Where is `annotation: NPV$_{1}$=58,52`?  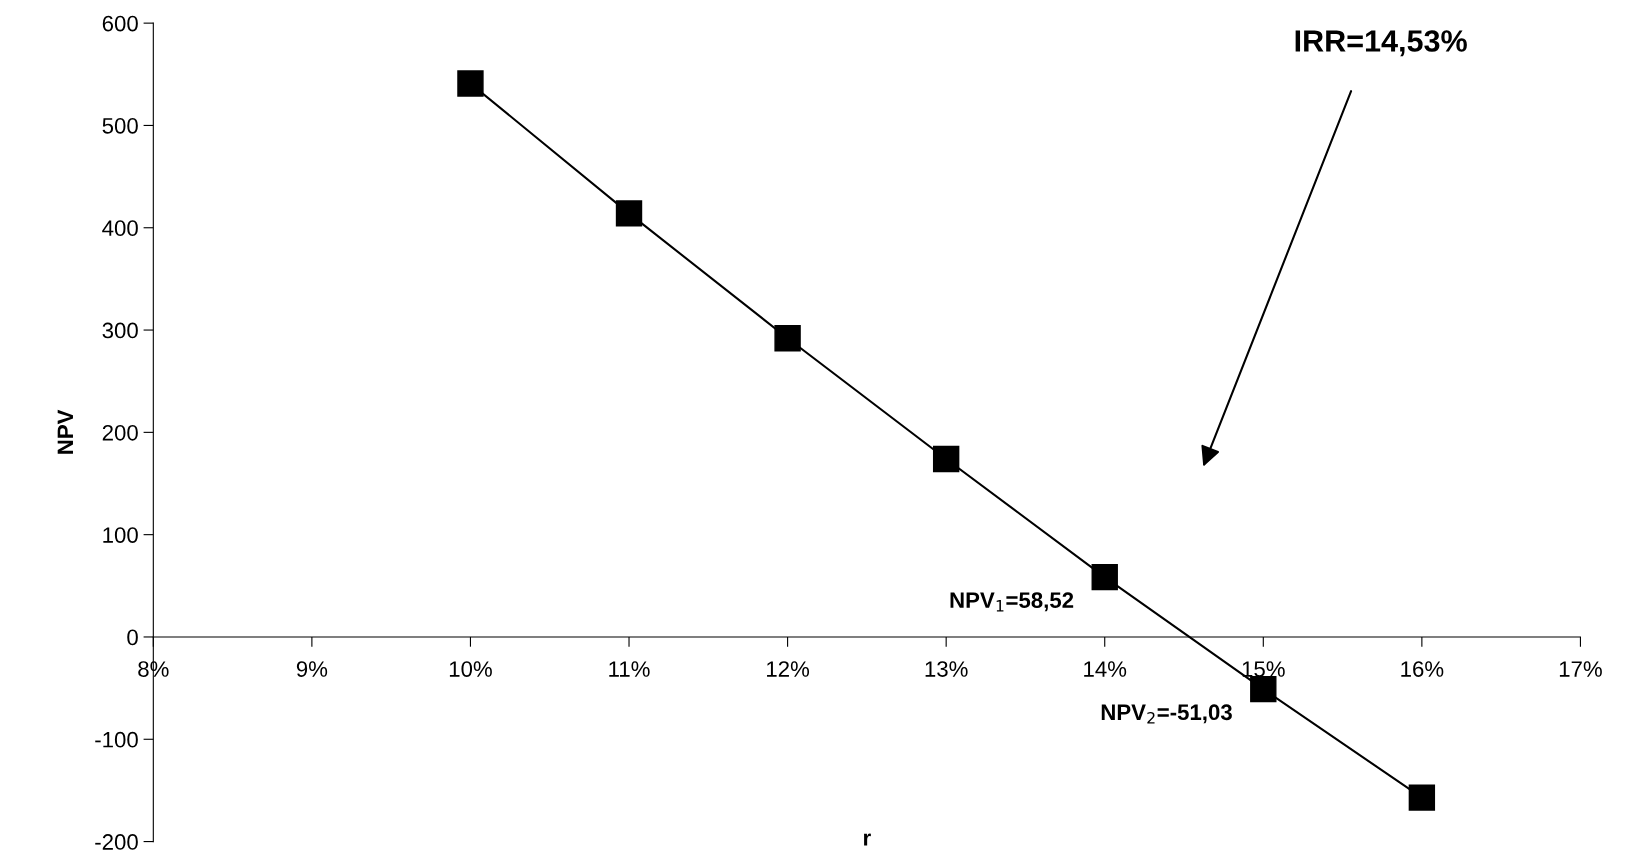
annotation: NPV$_{1}$=58,52 is located at coordinates (1012, 602).